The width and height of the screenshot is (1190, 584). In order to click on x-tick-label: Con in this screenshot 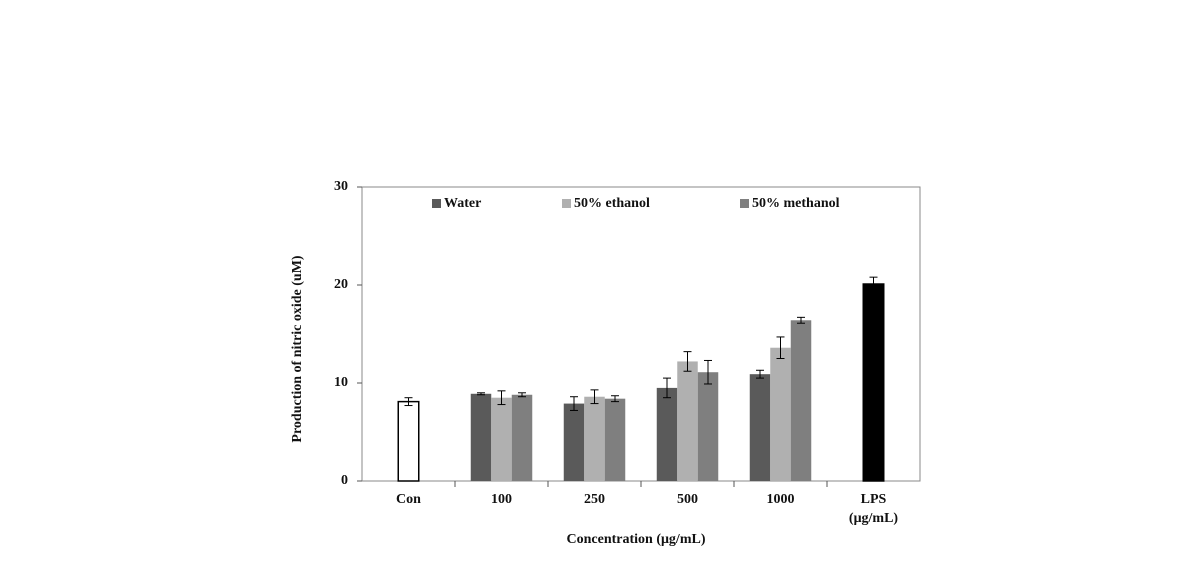, I will do `click(408, 499)`.